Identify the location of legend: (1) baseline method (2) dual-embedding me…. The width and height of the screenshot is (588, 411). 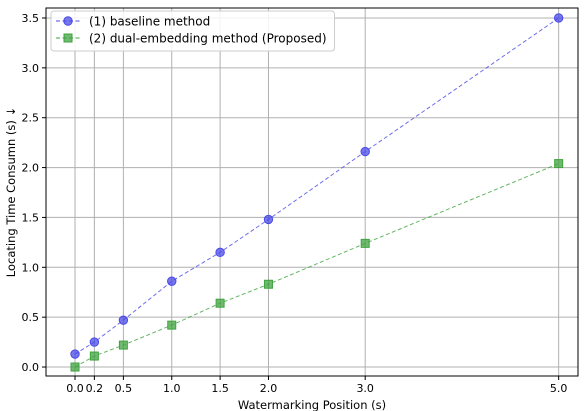
(192, 31).